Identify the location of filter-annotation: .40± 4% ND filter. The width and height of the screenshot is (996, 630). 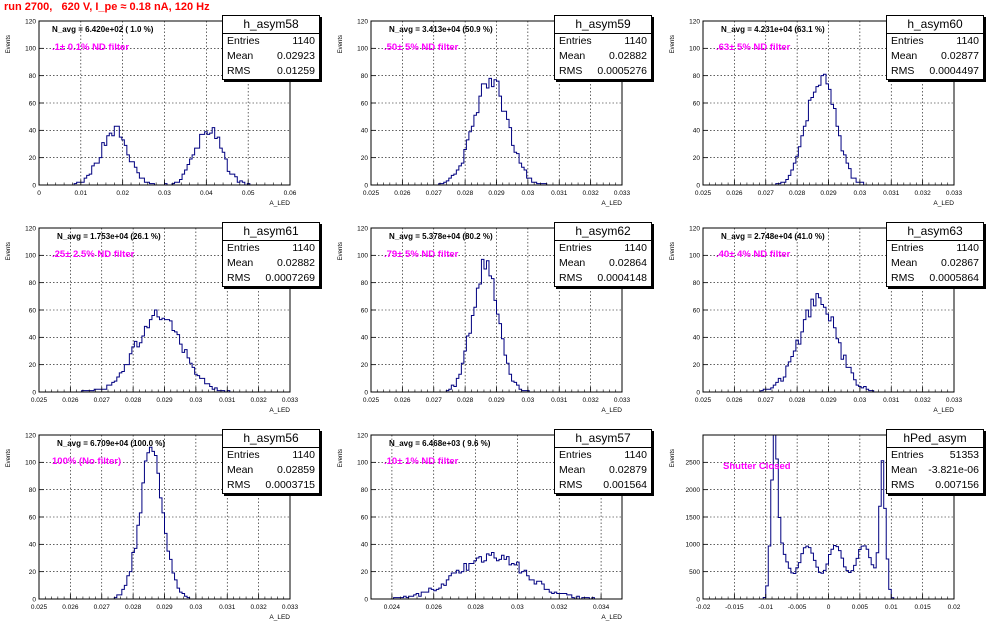
(753, 254).